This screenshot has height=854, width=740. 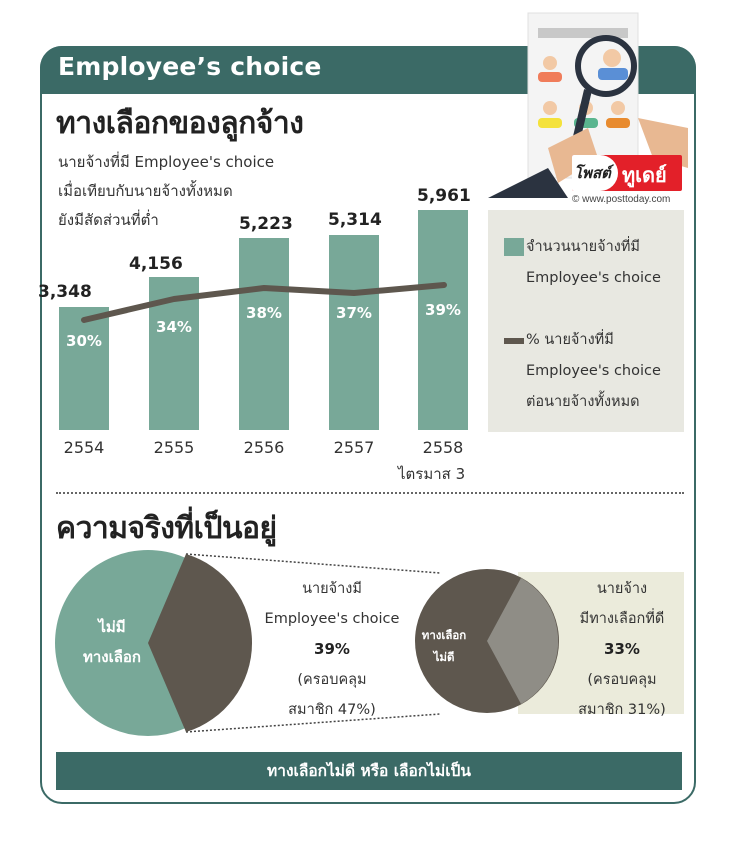 I want to click on bar-percent: 37%, so click(x=354, y=313).